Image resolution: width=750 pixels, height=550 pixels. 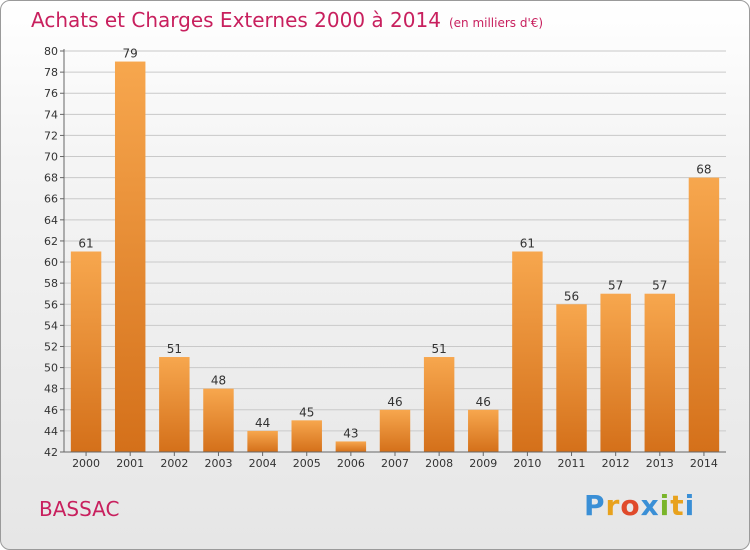 What do you see at coordinates (660, 463) in the screenshot?
I see `x-tick-label: 2013` at bounding box center [660, 463].